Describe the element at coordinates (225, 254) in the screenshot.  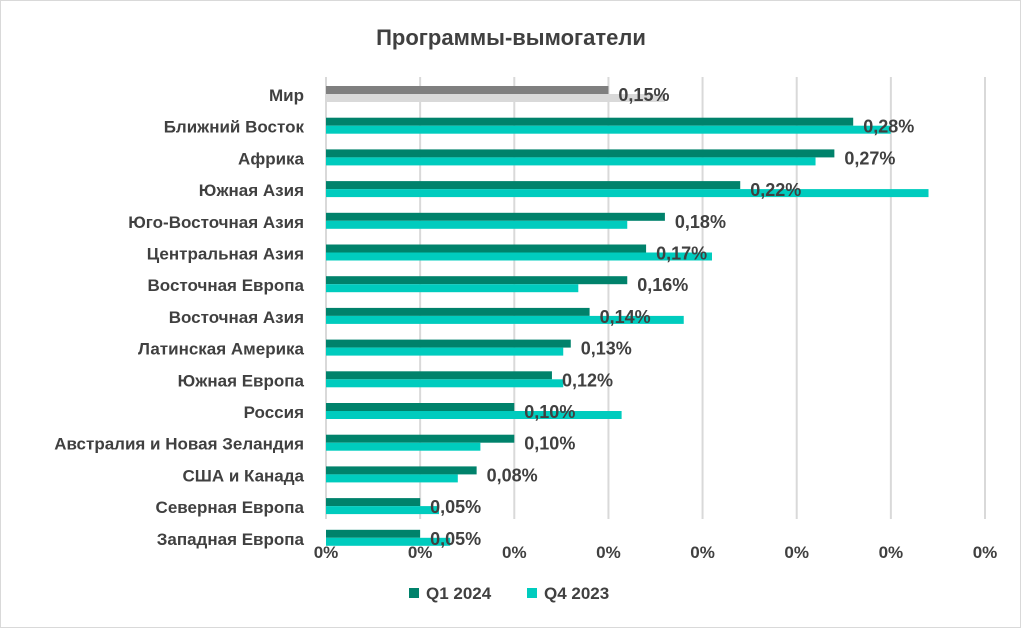
I see `category-label: Центральная Азия` at that location.